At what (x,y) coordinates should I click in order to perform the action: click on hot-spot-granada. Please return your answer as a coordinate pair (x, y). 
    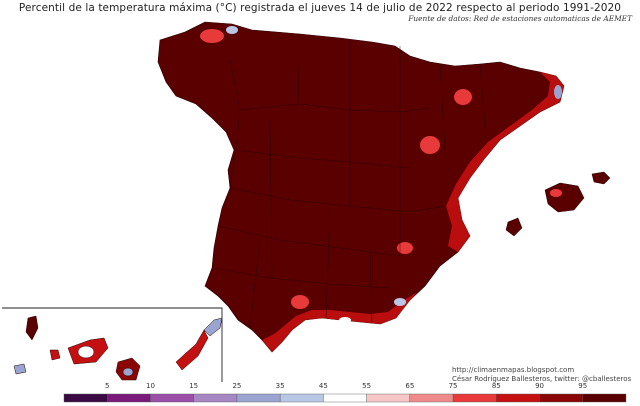
    Looking at the image, I should click on (300, 302).